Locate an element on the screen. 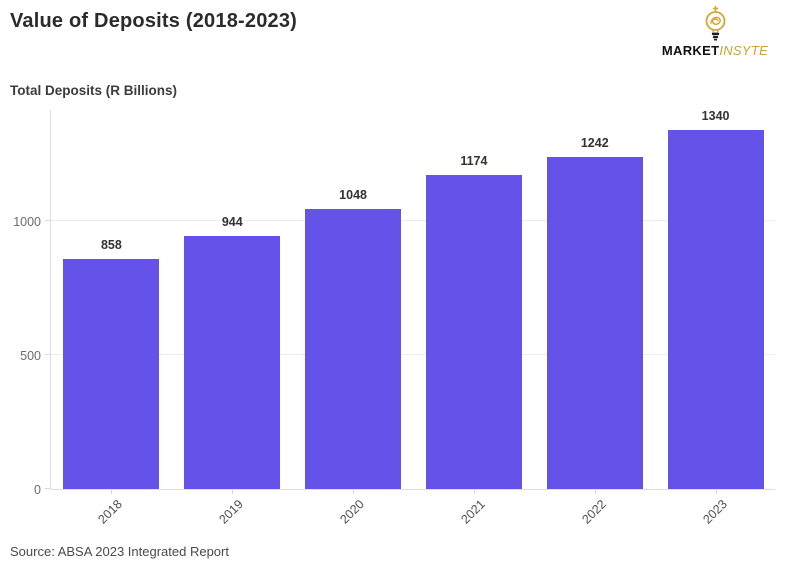  x-tick-label-2022: 2022 is located at coordinates (594, 512).